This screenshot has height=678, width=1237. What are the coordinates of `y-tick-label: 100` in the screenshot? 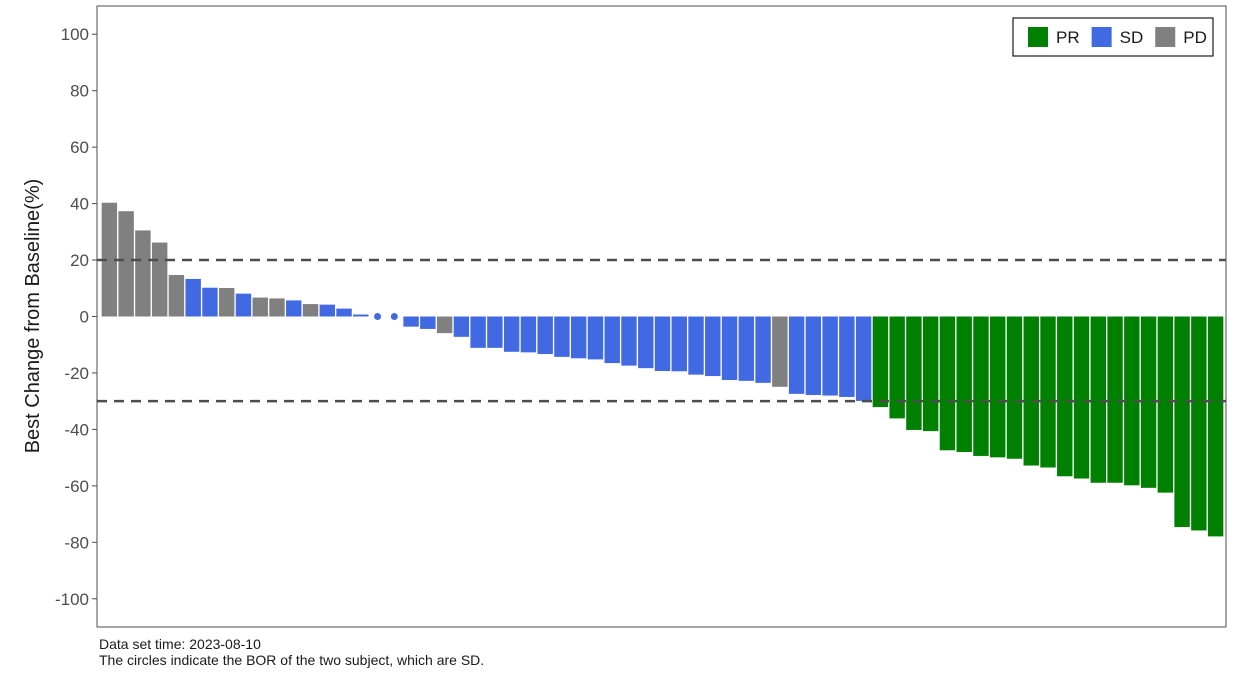 It's located at (75, 34).